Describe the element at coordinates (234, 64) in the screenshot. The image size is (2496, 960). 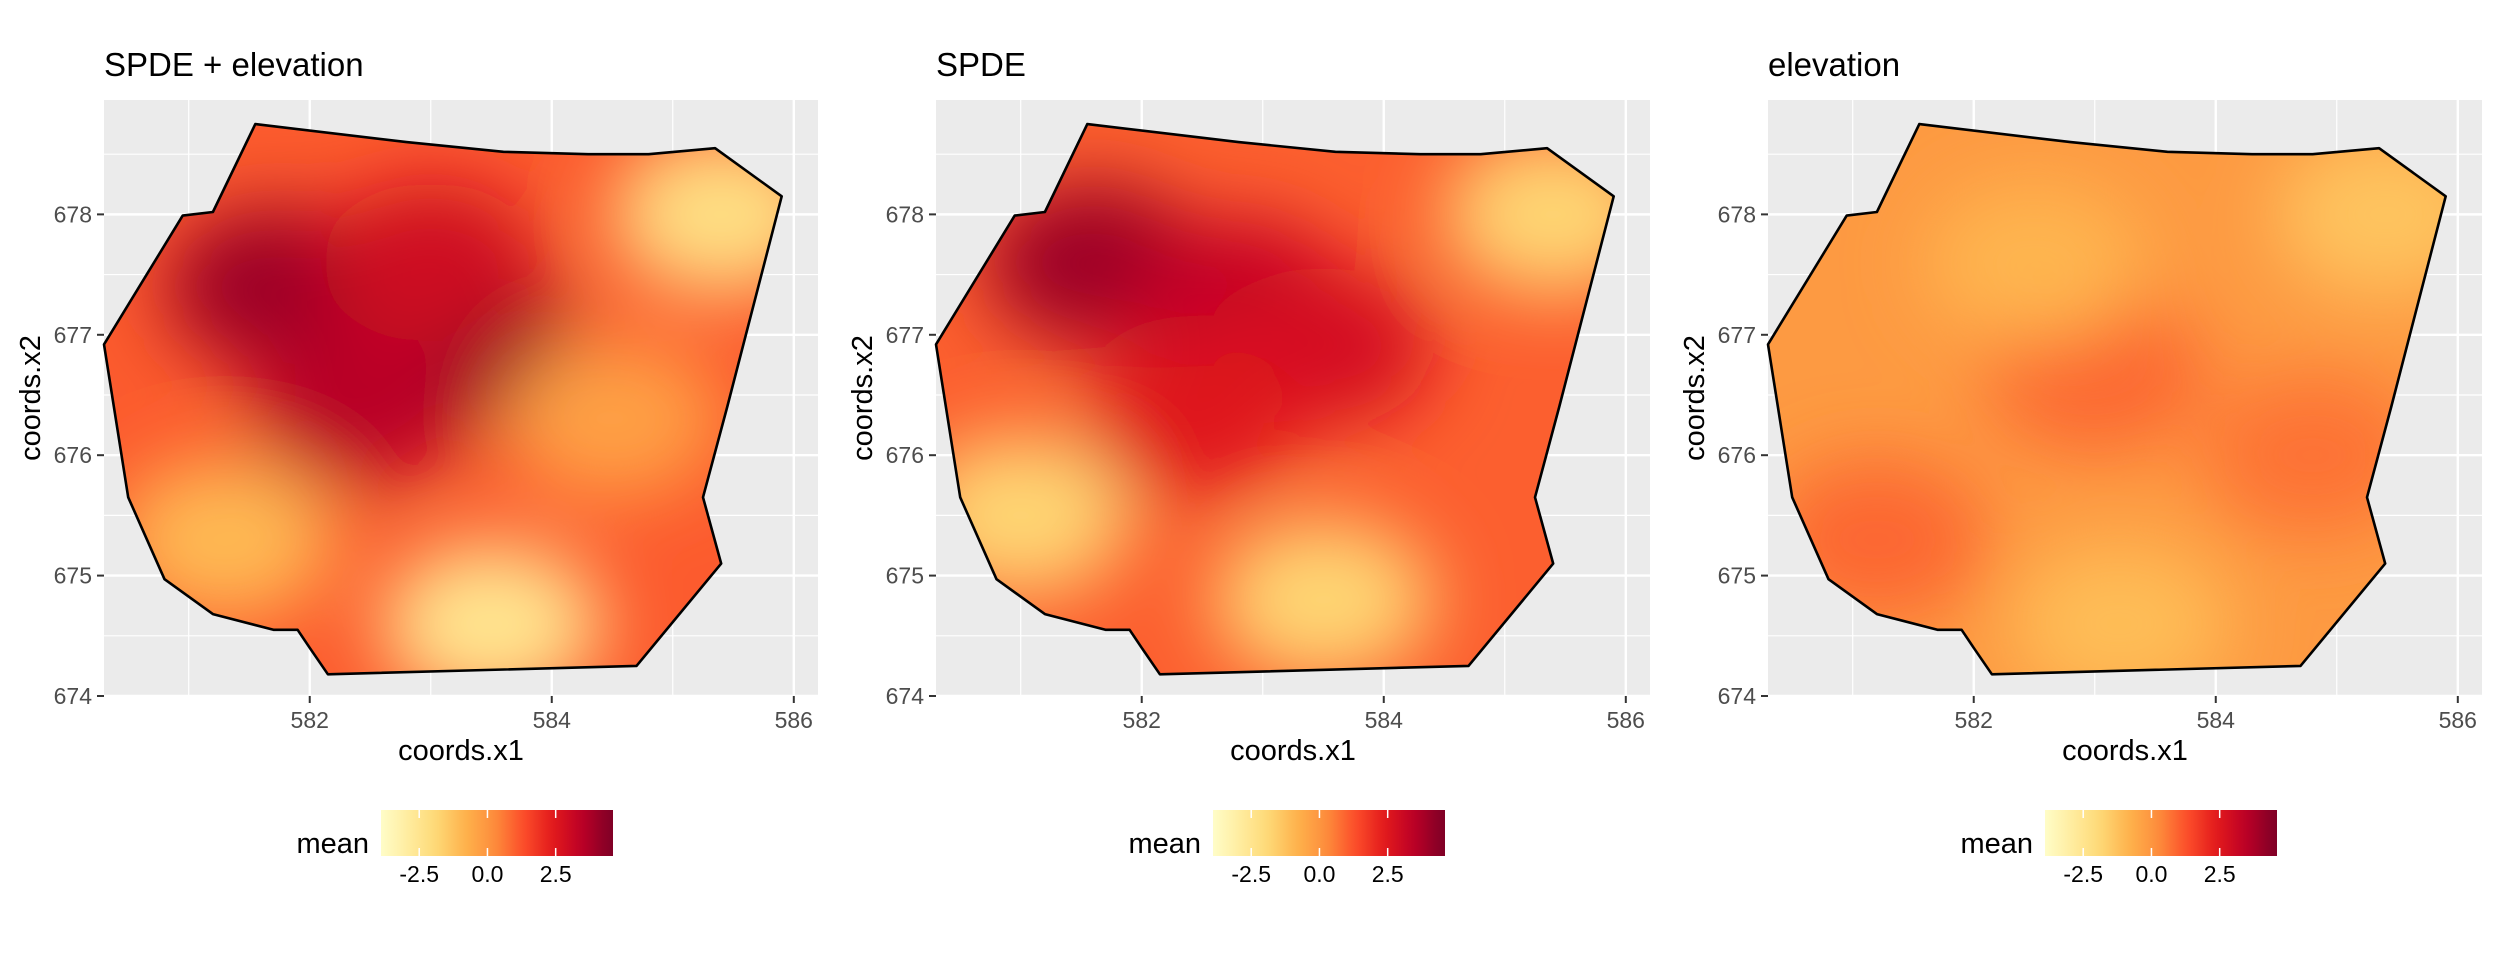
I see `panel-title: SPDE + elevation` at that location.